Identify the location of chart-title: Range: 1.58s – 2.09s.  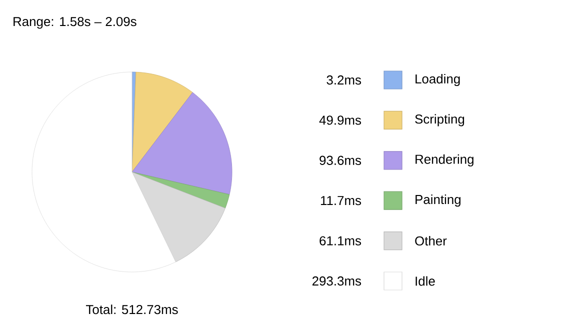
(75, 22).